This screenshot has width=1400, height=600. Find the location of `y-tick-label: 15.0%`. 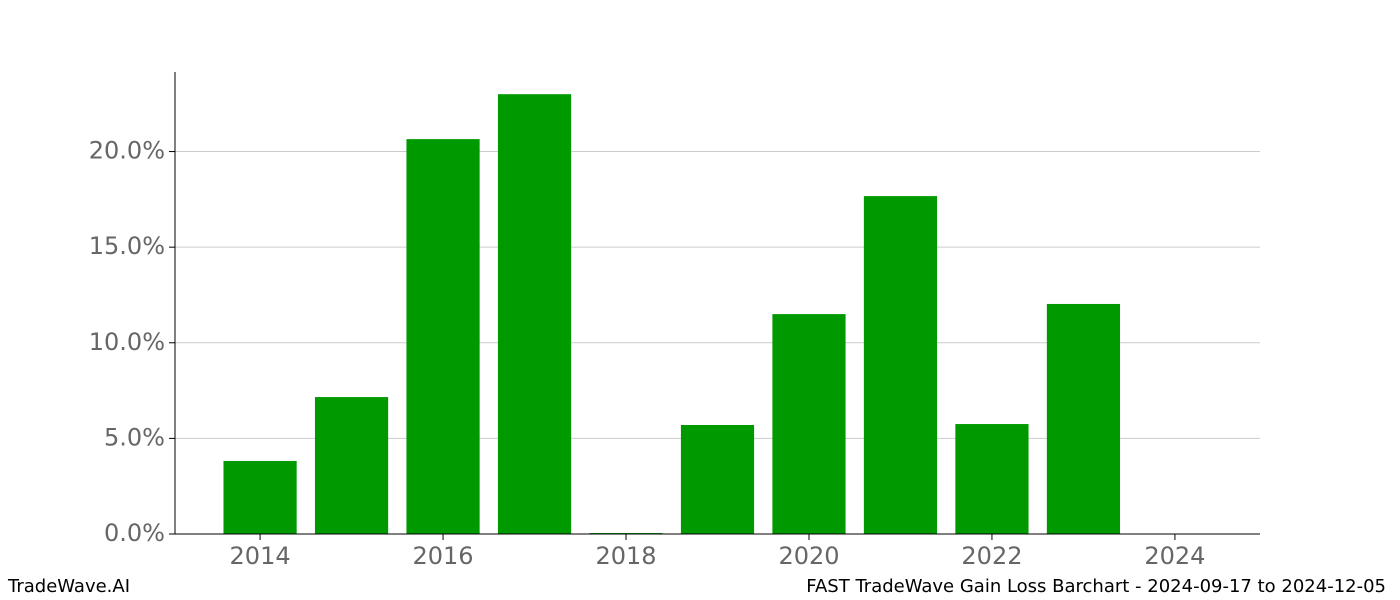

y-tick-label: 15.0% is located at coordinates (127, 246).